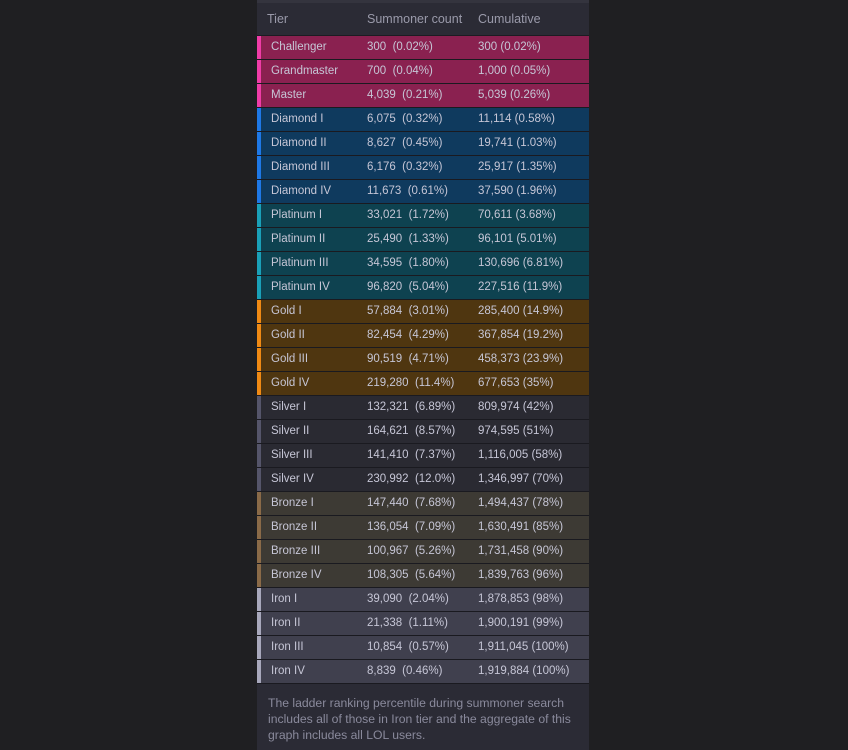  Describe the element at coordinates (521, 551) in the screenshot. I see `cumulative-count: 1,731,458 (90%)` at that location.